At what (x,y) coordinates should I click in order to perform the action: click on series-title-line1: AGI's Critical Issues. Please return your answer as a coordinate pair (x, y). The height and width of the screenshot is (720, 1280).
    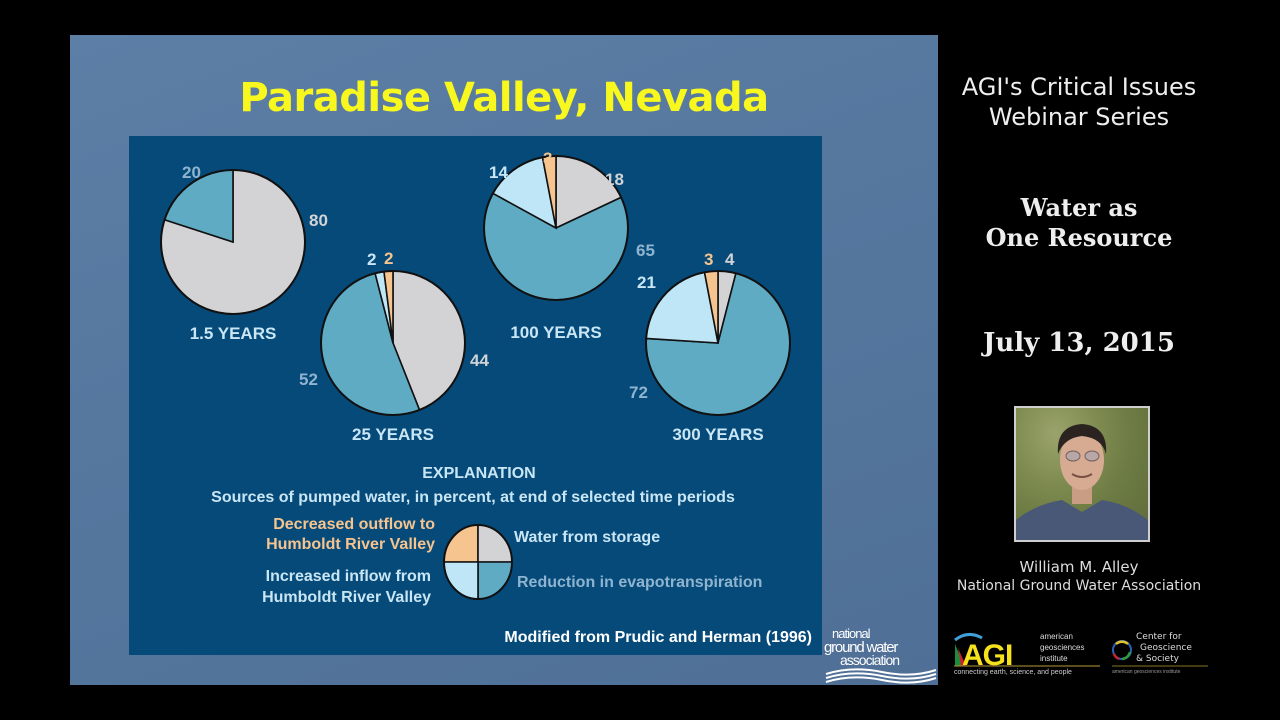
    Looking at the image, I should click on (1079, 87).